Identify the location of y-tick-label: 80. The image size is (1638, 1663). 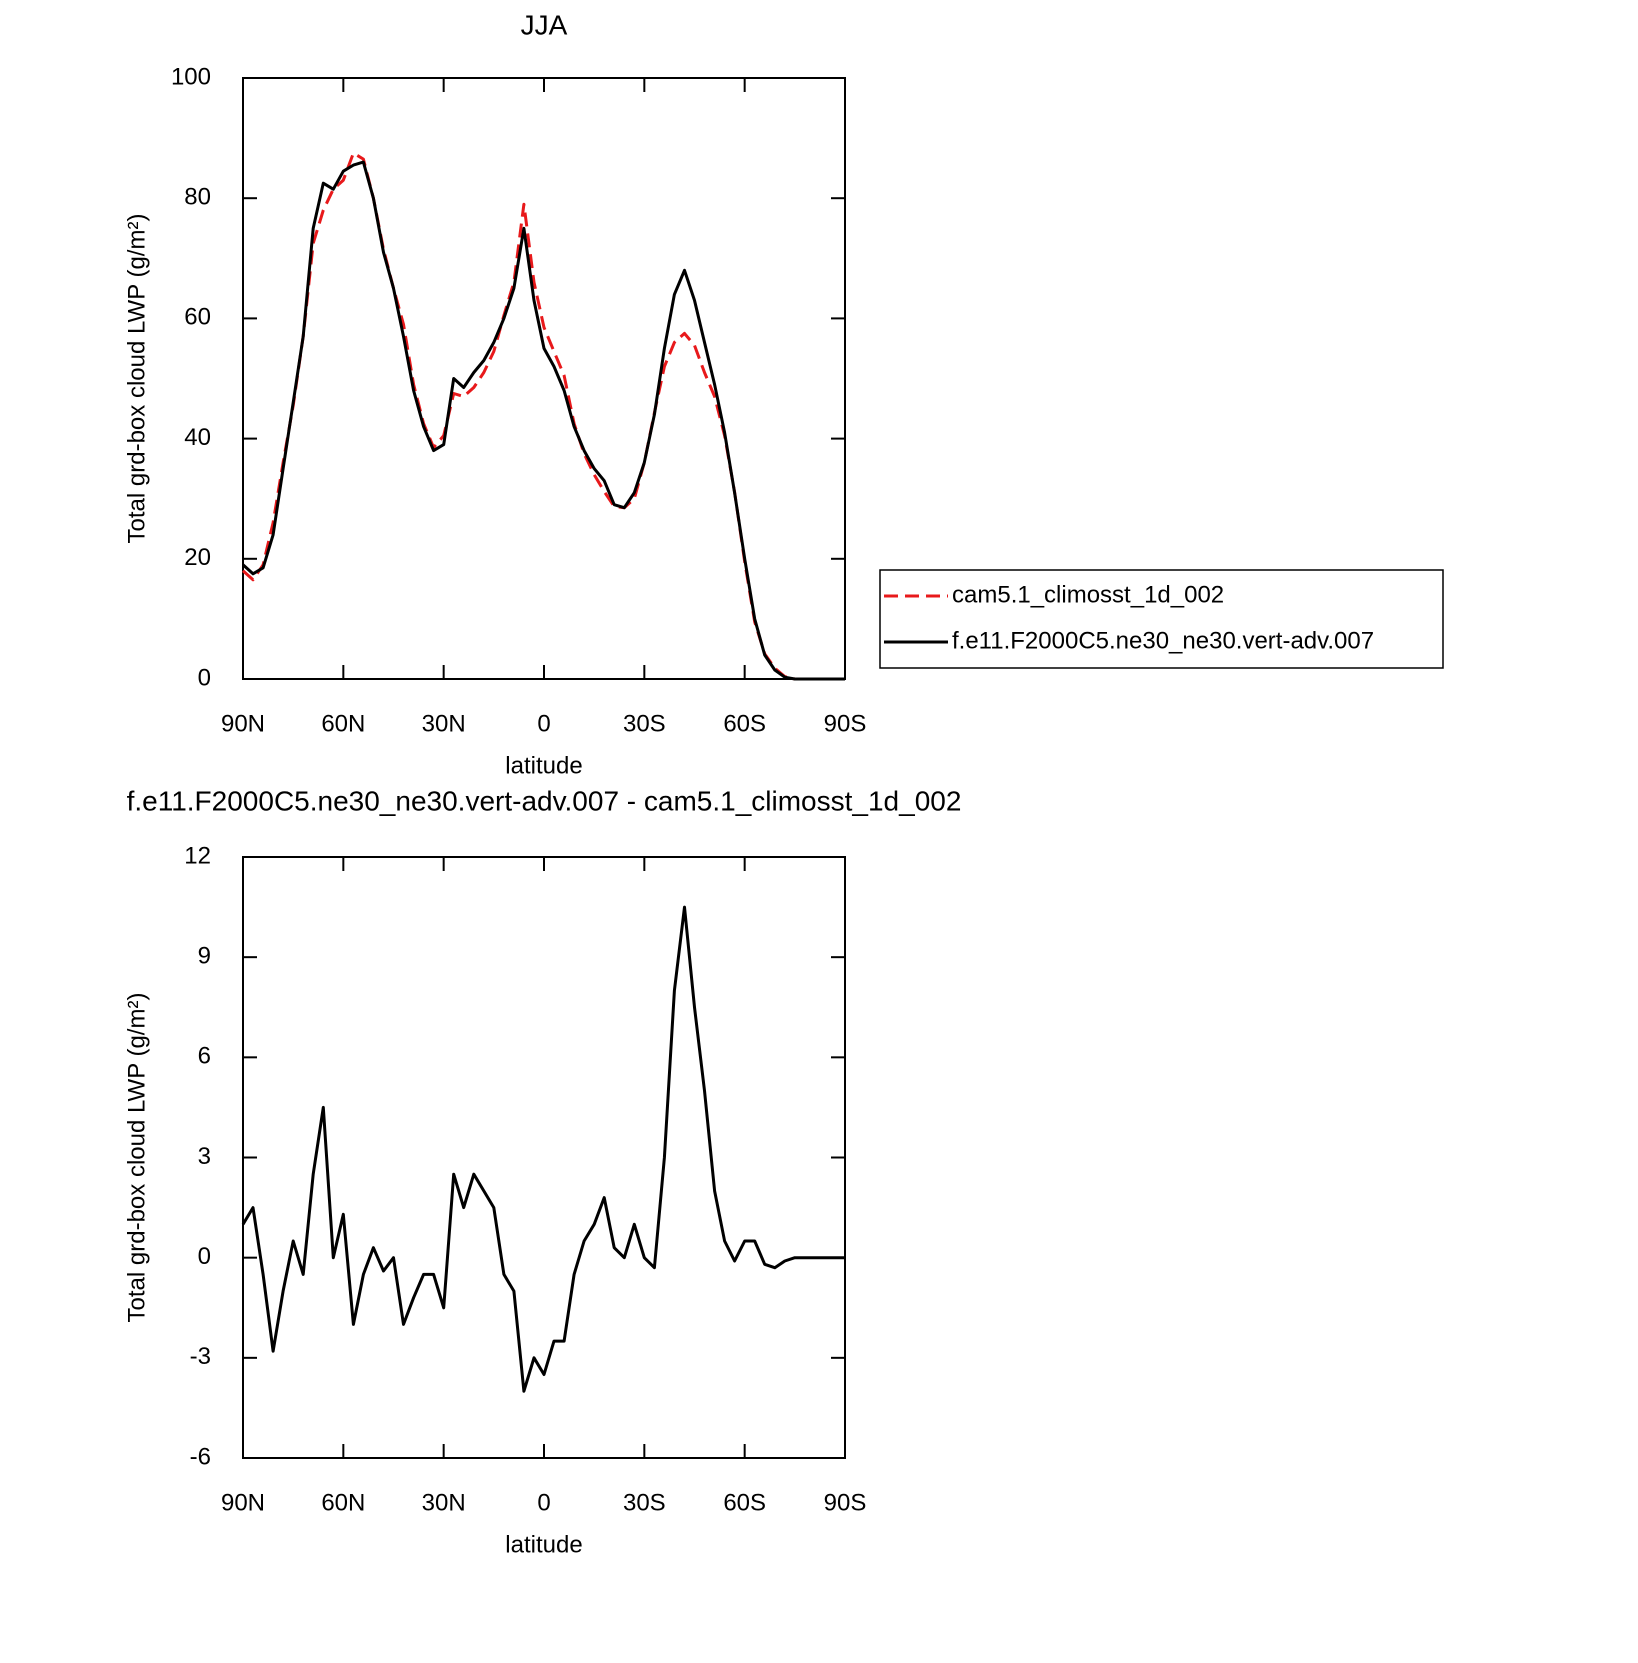
(197, 197).